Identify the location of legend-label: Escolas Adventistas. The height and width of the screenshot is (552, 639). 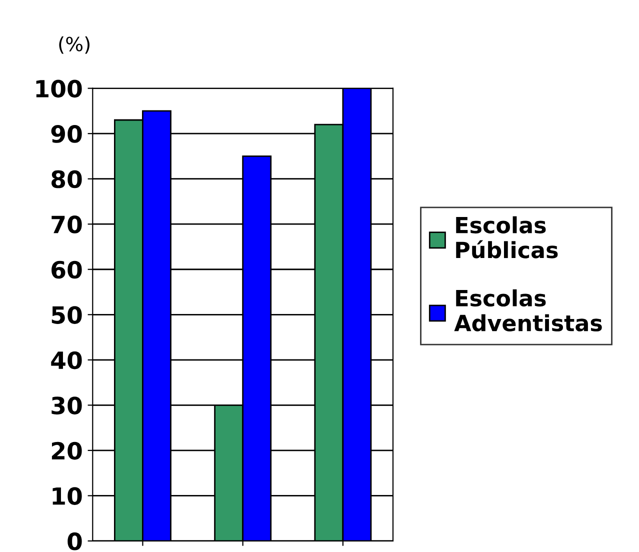
(528, 310).